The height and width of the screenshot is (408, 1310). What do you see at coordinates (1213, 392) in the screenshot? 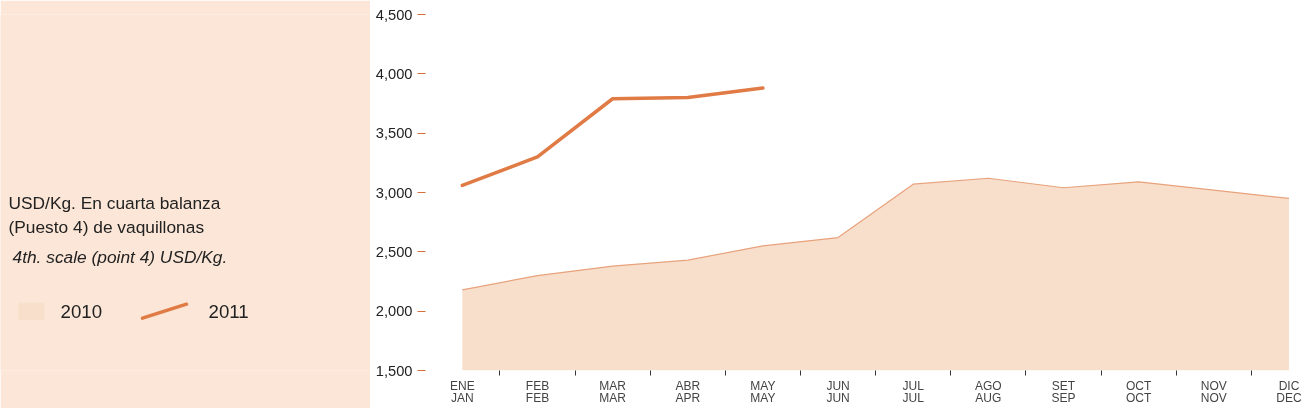
I see `x-tick-label: NOV NOV` at bounding box center [1213, 392].